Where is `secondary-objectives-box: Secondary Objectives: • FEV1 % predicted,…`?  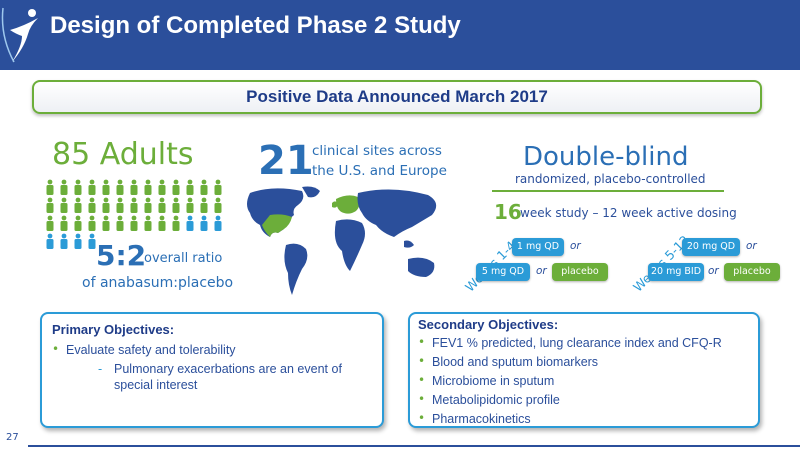
secondary-objectives-box: Secondary Objectives: • FEV1 % predicted,… is located at coordinates (584, 370).